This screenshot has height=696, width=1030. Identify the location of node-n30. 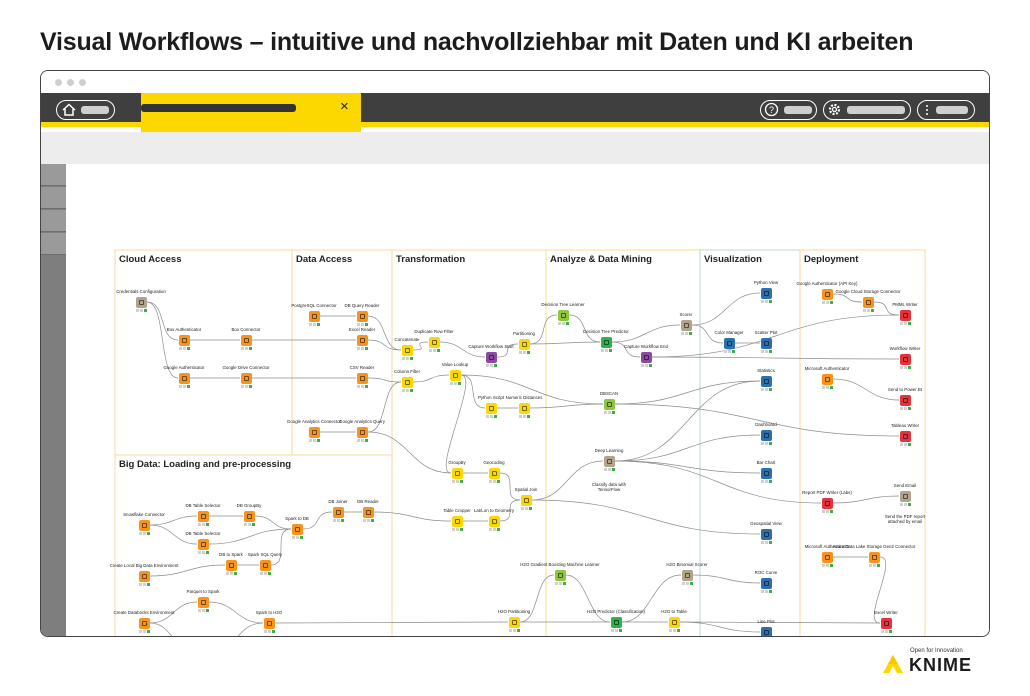
(609, 461).